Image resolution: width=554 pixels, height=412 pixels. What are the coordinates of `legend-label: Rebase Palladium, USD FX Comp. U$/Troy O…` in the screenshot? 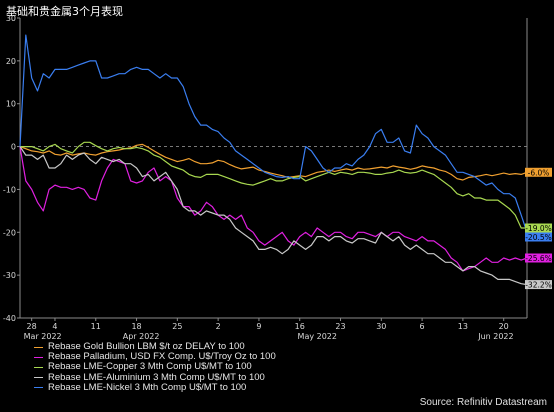 It's located at (162, 357).